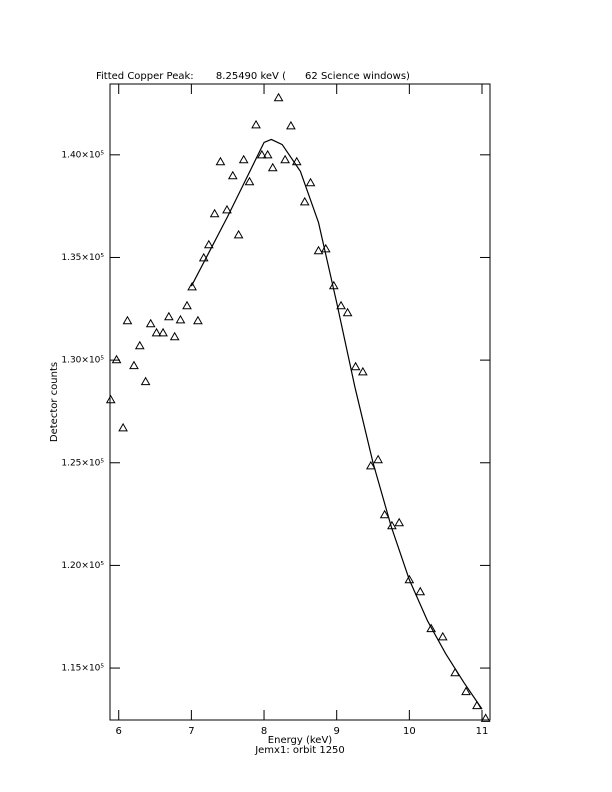  What do you see at coordinates (54, 402) in the screenshot?
I see `y-axis-label: Detector counts` at bounding box center [54, 402].